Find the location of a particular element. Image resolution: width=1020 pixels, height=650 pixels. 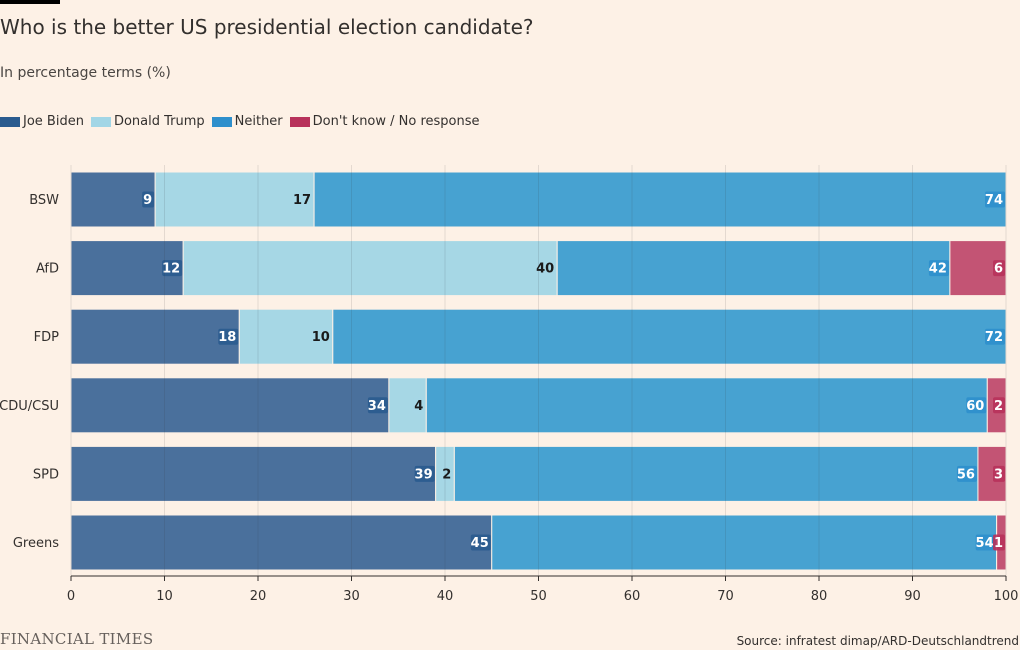

x-tick-label-50: 50 is located at coordinates (538, 596).